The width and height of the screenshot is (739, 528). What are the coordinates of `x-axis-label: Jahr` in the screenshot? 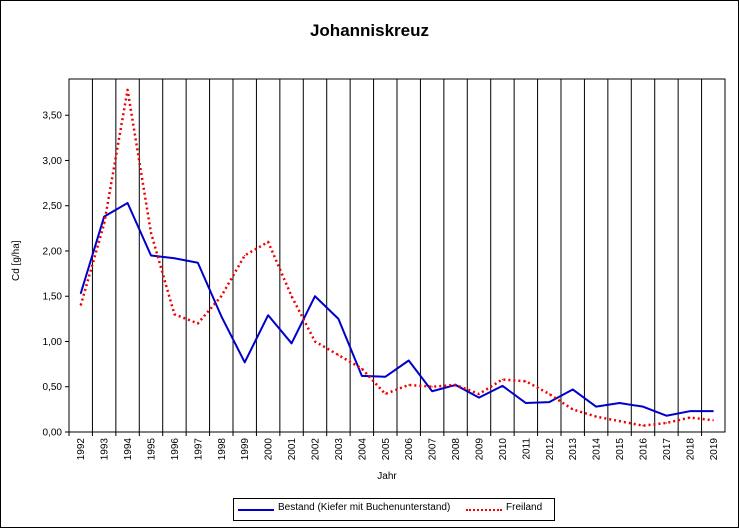 It's located at (387, 476).